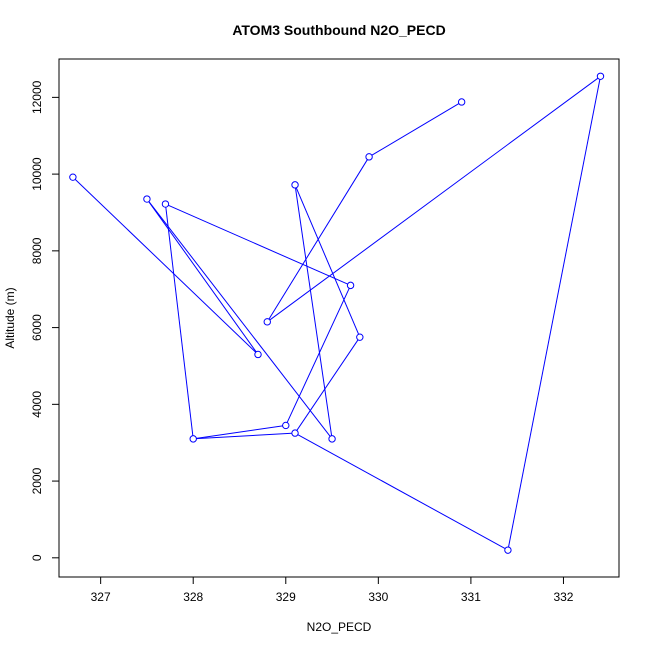 The image size is (650, 650). What do you see at coordinates (563, 597) in the screenshot?
I see `x-tick-label: 332` at bounding box center [563, 597].